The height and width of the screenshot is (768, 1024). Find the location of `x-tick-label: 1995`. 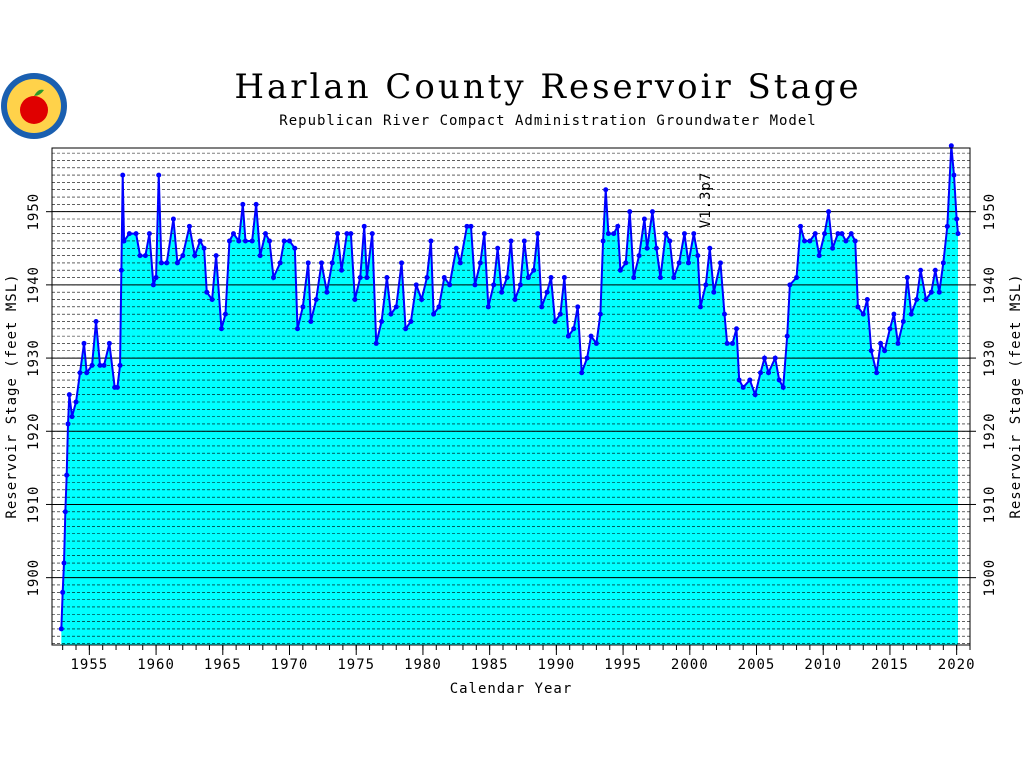

x-tick-label: 1995 is located at coordinates (623, 665).